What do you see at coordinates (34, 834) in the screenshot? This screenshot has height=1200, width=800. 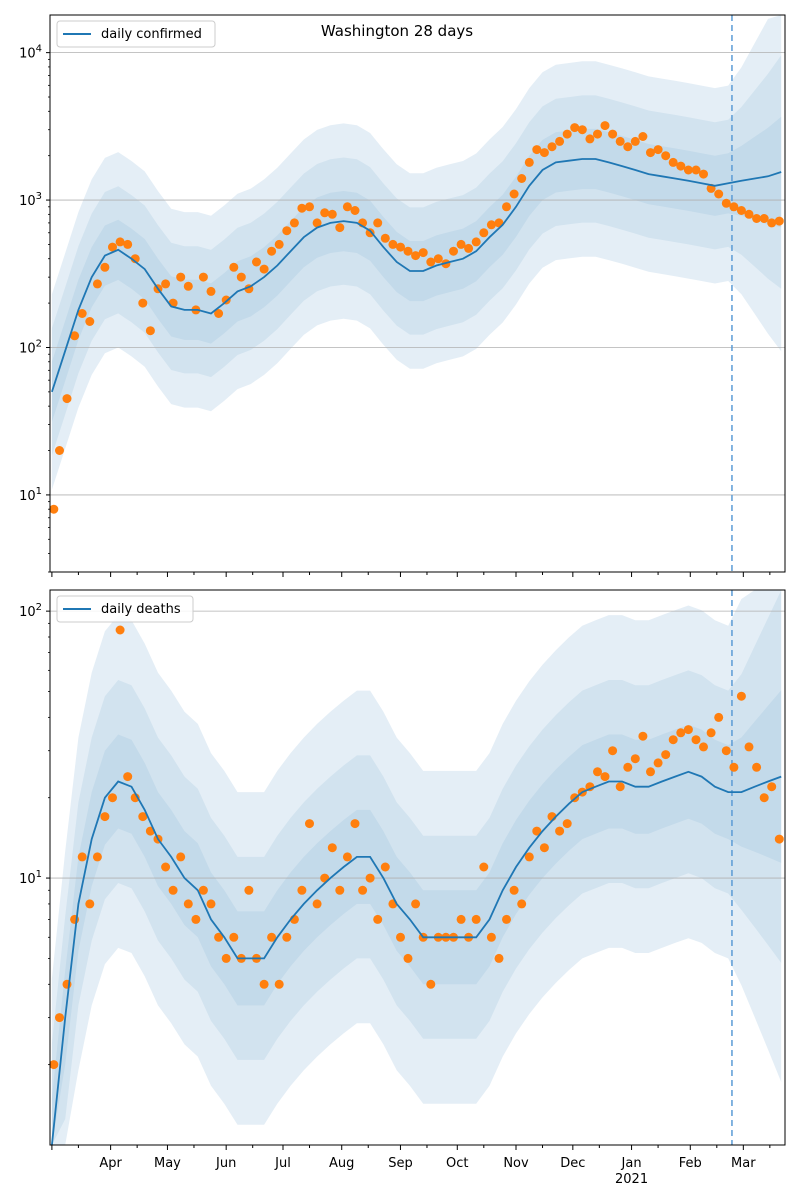 I see `y-axis-ticks: 10¹ 10²` at bounding box center [34, 834].